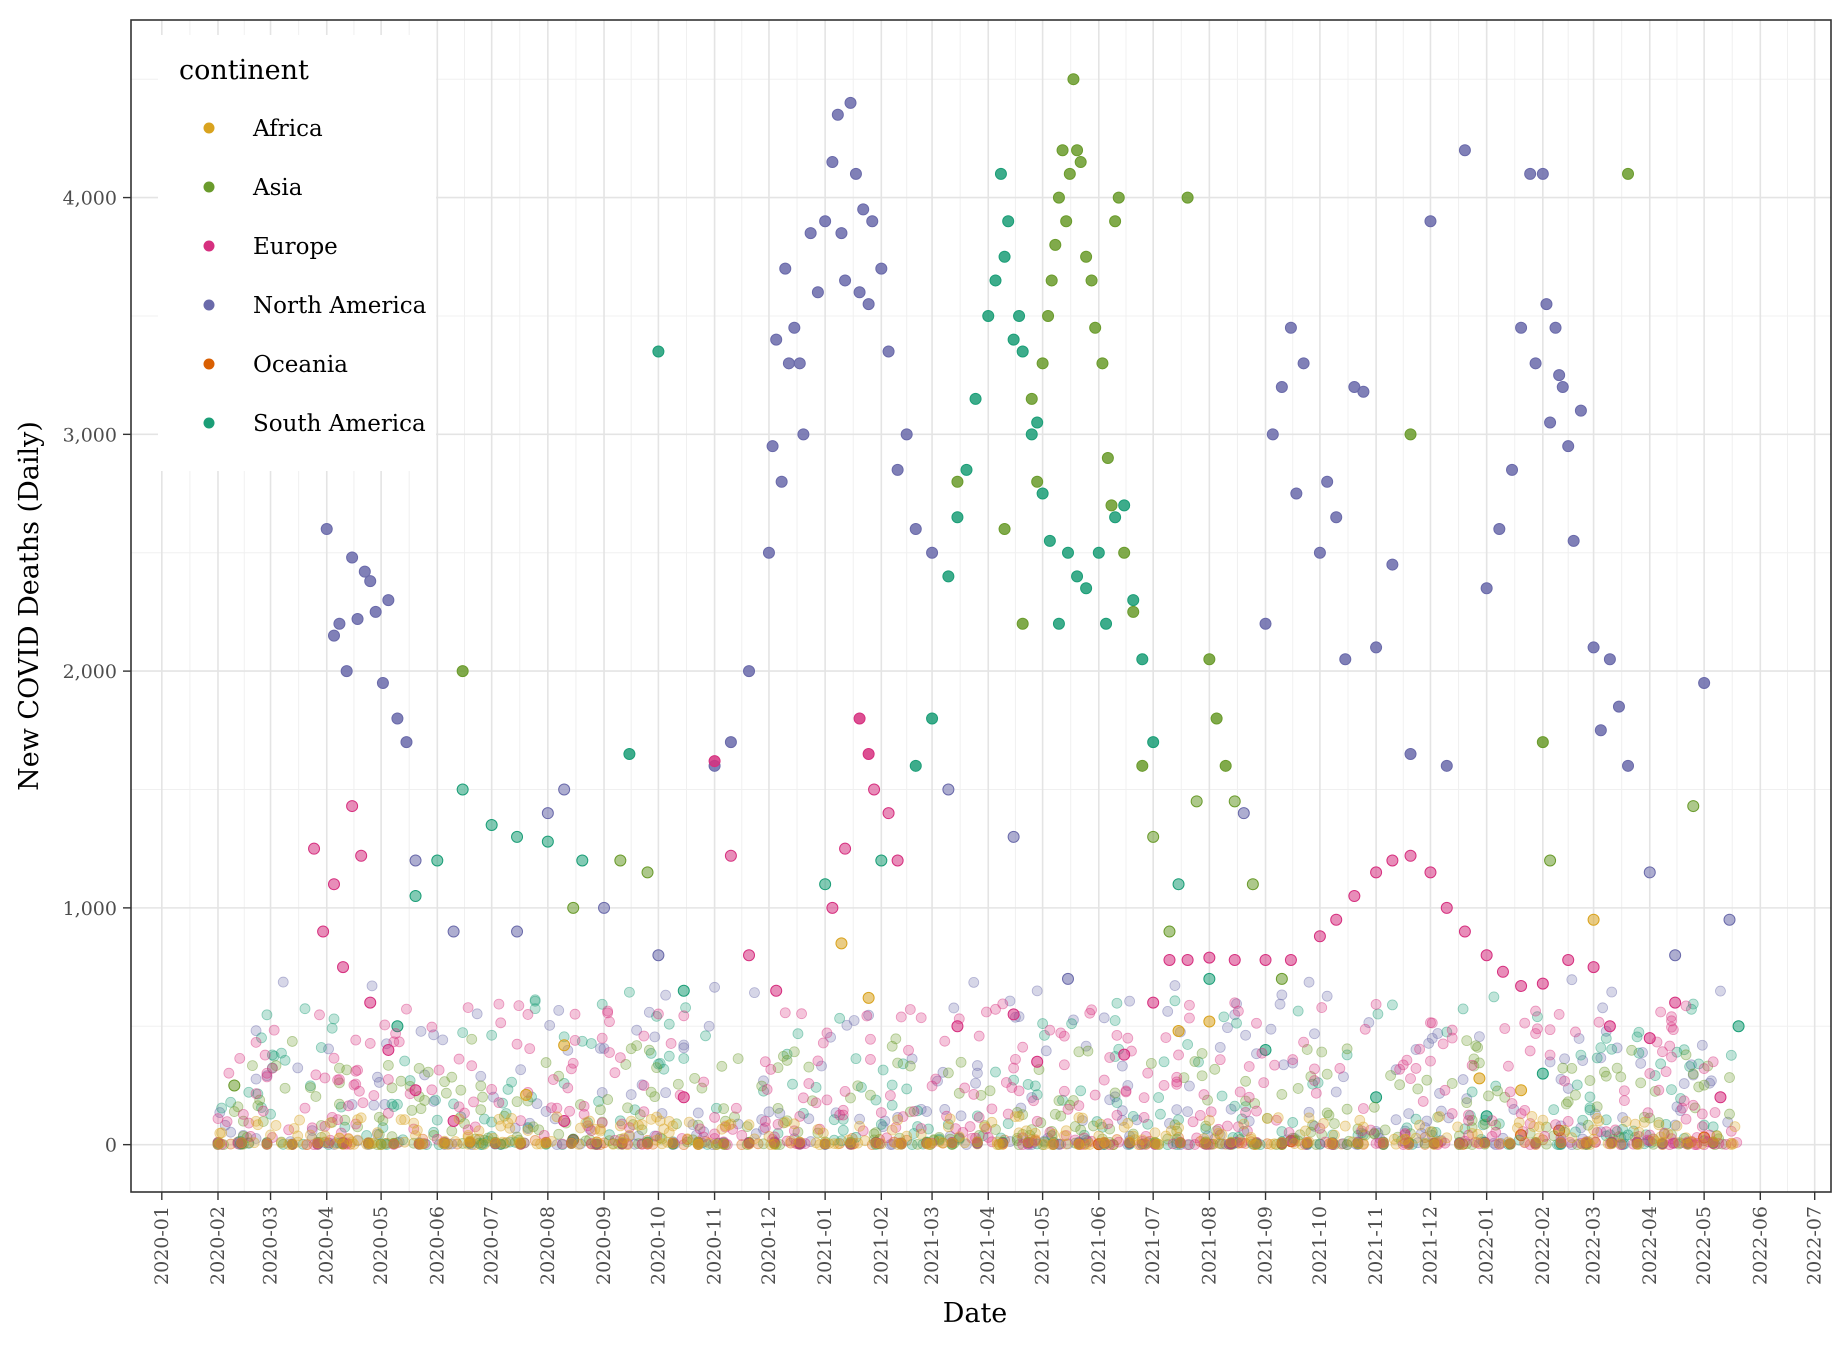 The image size is (1841, 1350). What do you see at coordinates (548, 1245) in the screenshot?
I see `x-tick-label: 2020-08` at bounding box center [548, 1245].